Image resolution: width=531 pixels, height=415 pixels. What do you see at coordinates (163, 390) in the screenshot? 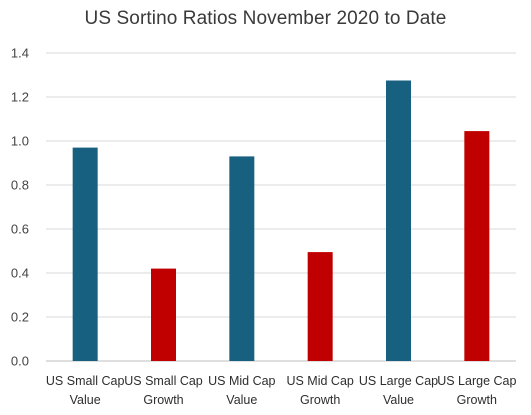
I see `x-tick-label: US Small Cap Growth` at bounding box center [163, 390].